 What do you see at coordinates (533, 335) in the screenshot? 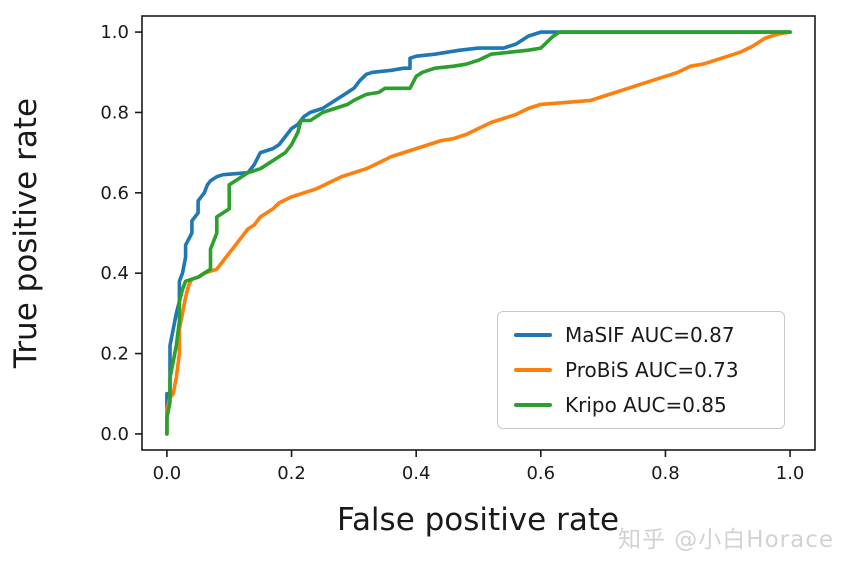
I see `legend-line-masif-icon` at bounding box center [533, 335].